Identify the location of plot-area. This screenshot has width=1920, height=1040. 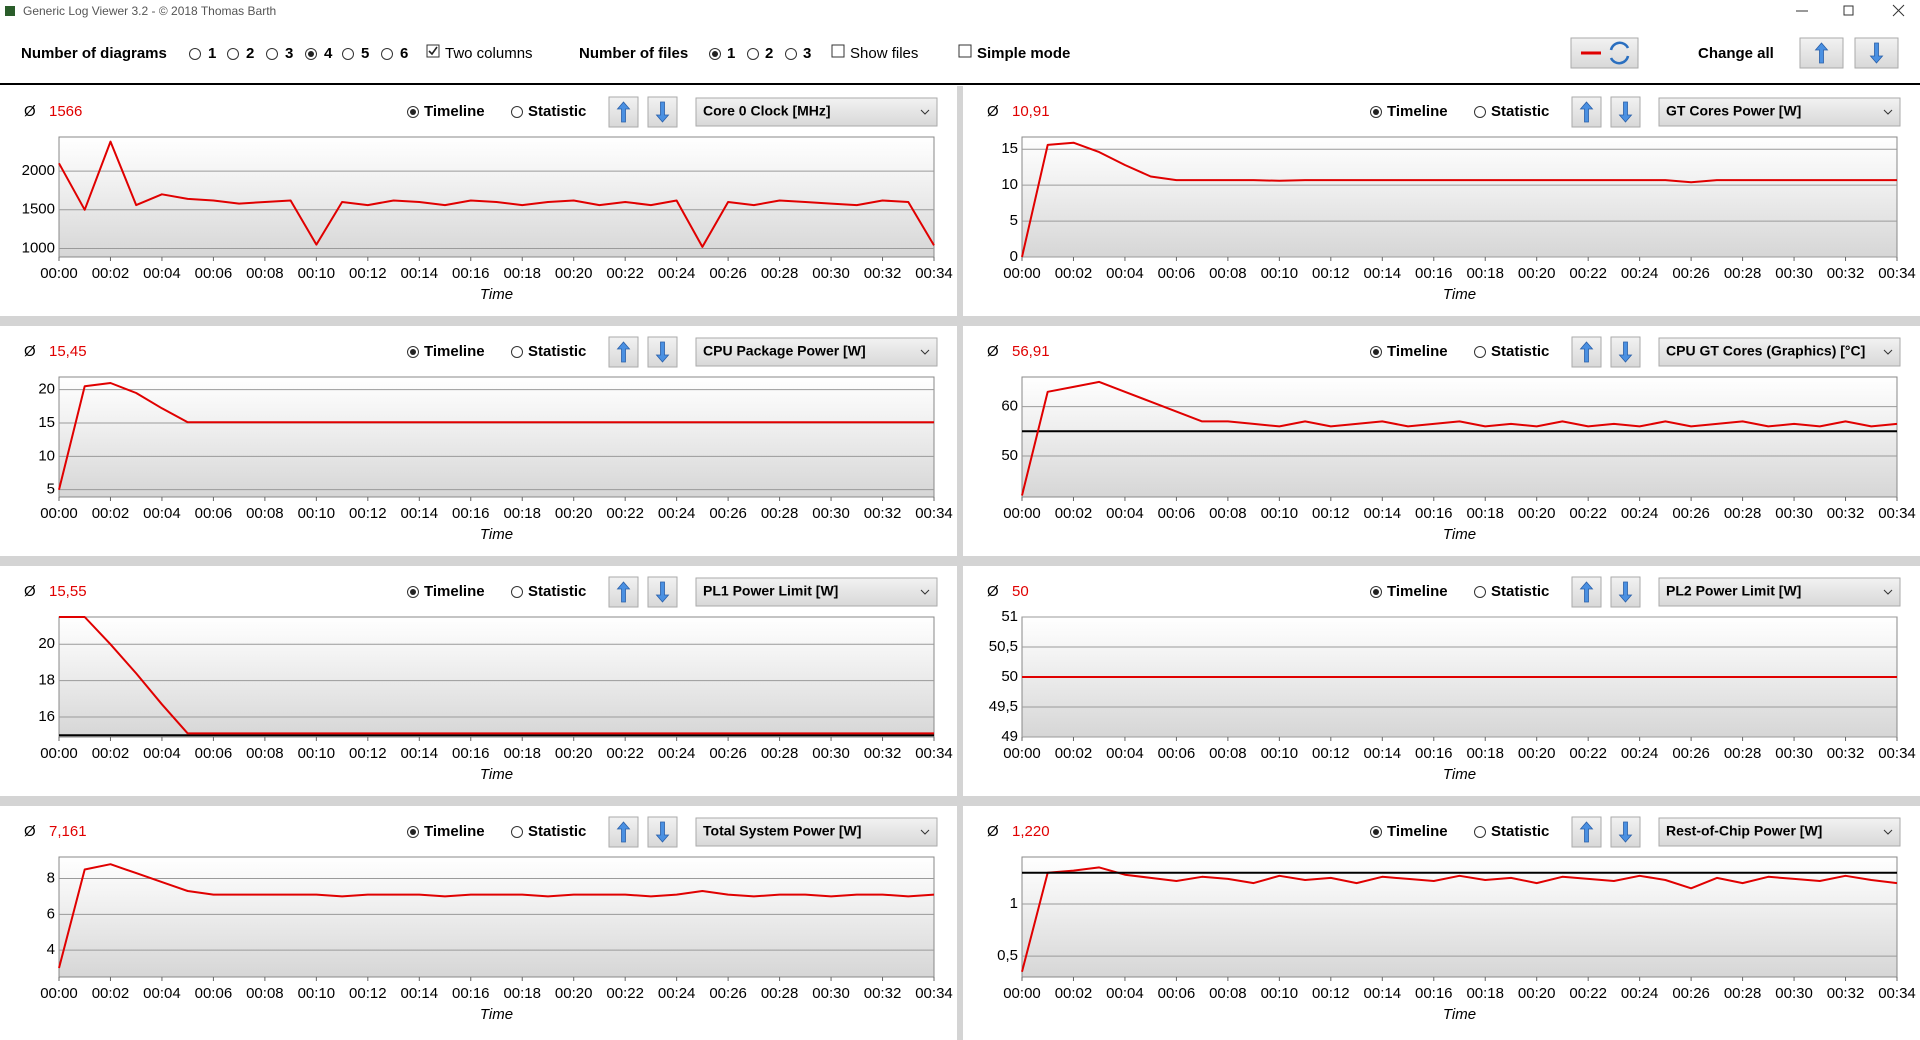
(496, 917).